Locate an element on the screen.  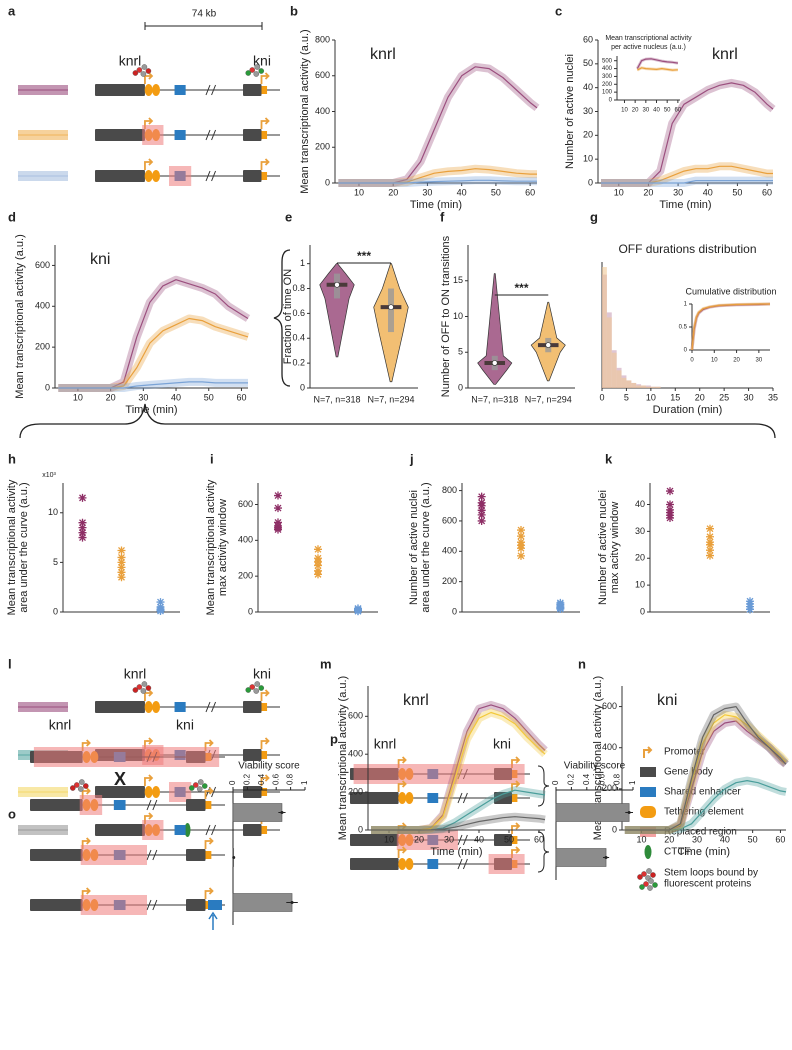
chart-title: Cumulative distribution is located at coordinates (730, 291).